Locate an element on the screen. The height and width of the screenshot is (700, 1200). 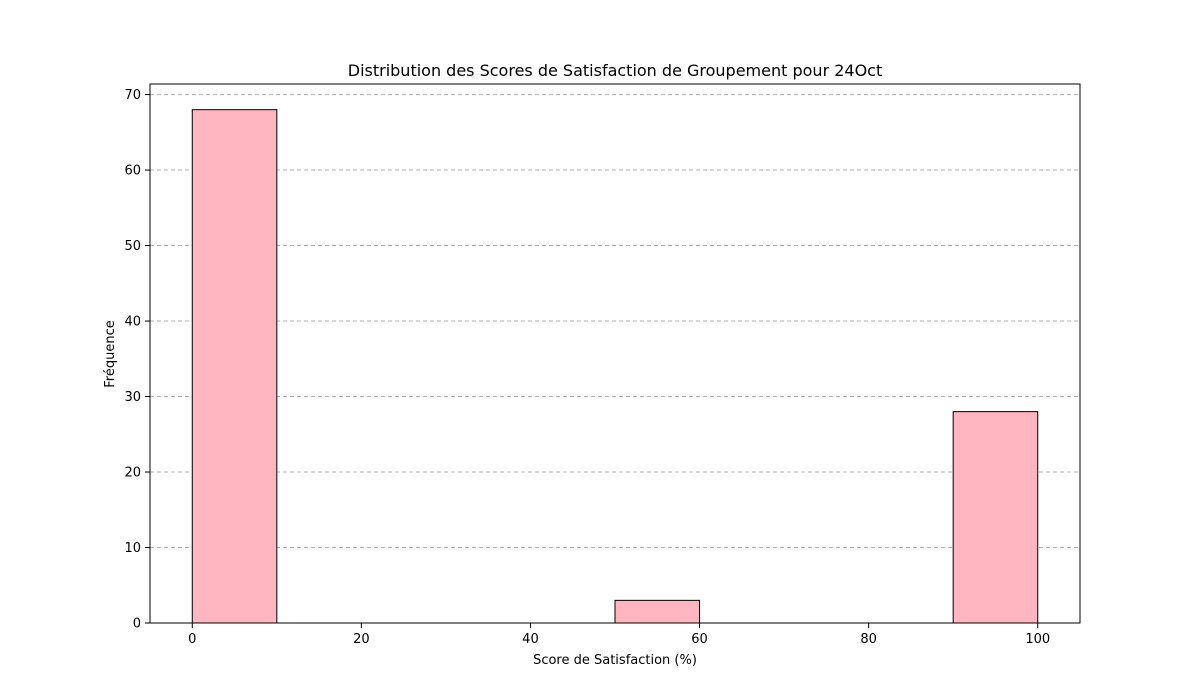
x-tick-label: 60 is located at coordinates (699, 639).